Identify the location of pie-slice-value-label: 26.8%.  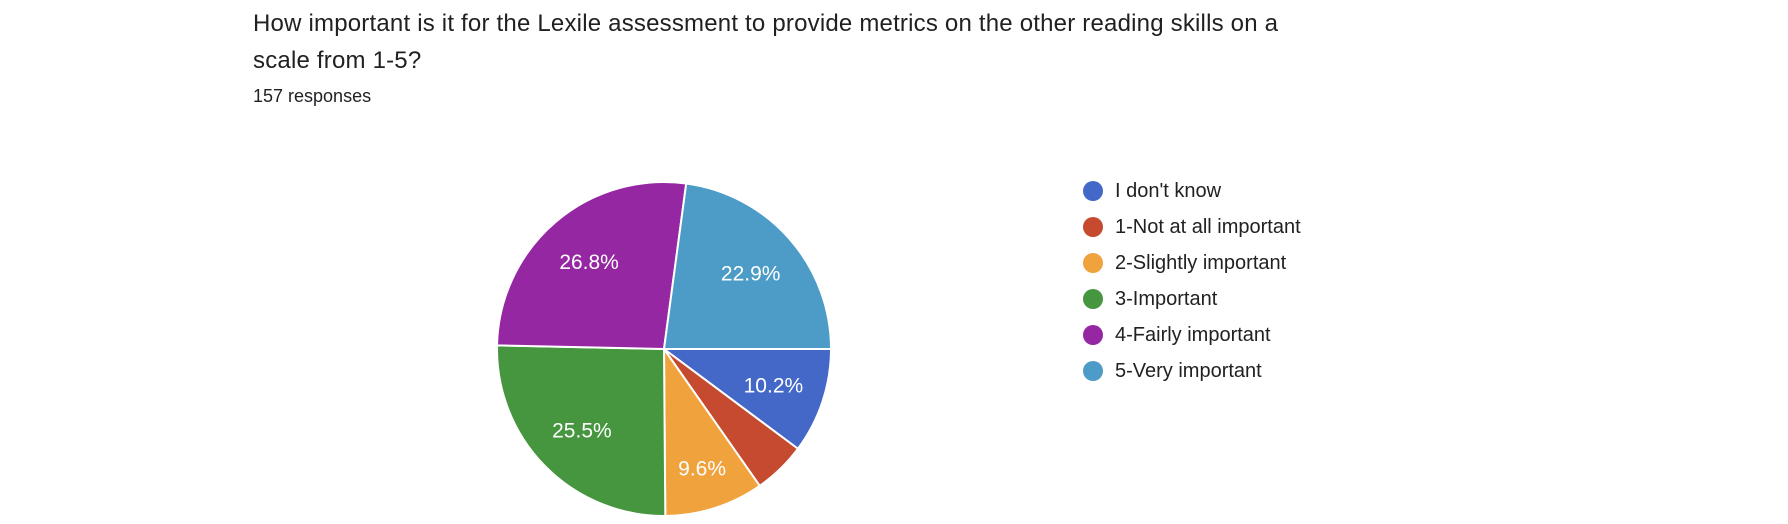
(589, 262).